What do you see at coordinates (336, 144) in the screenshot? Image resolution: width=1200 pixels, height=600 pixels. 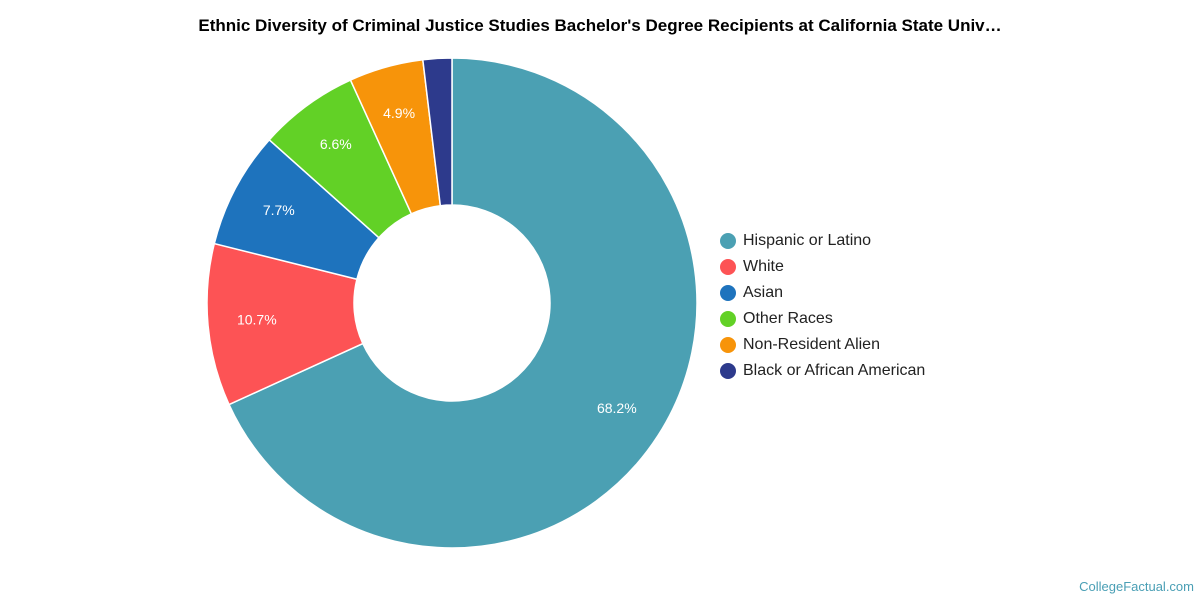 I see `slice-label: 6.6%` at bounding box center [336, 144].